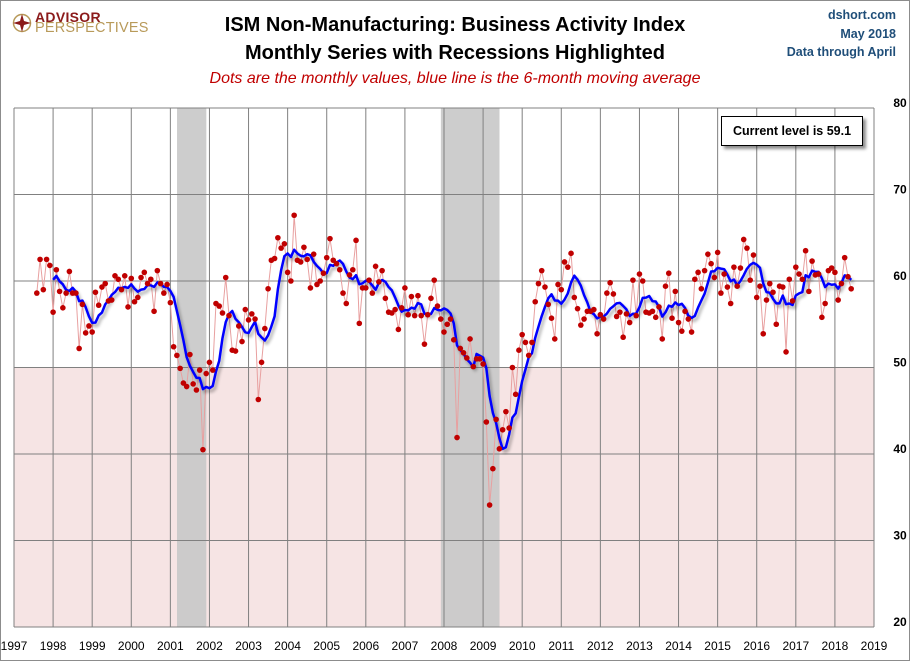  What do you see at coordinates (170, 646) in the screenshot?
I see `x-tick-label: 2001` at bounding box center [170, 646].